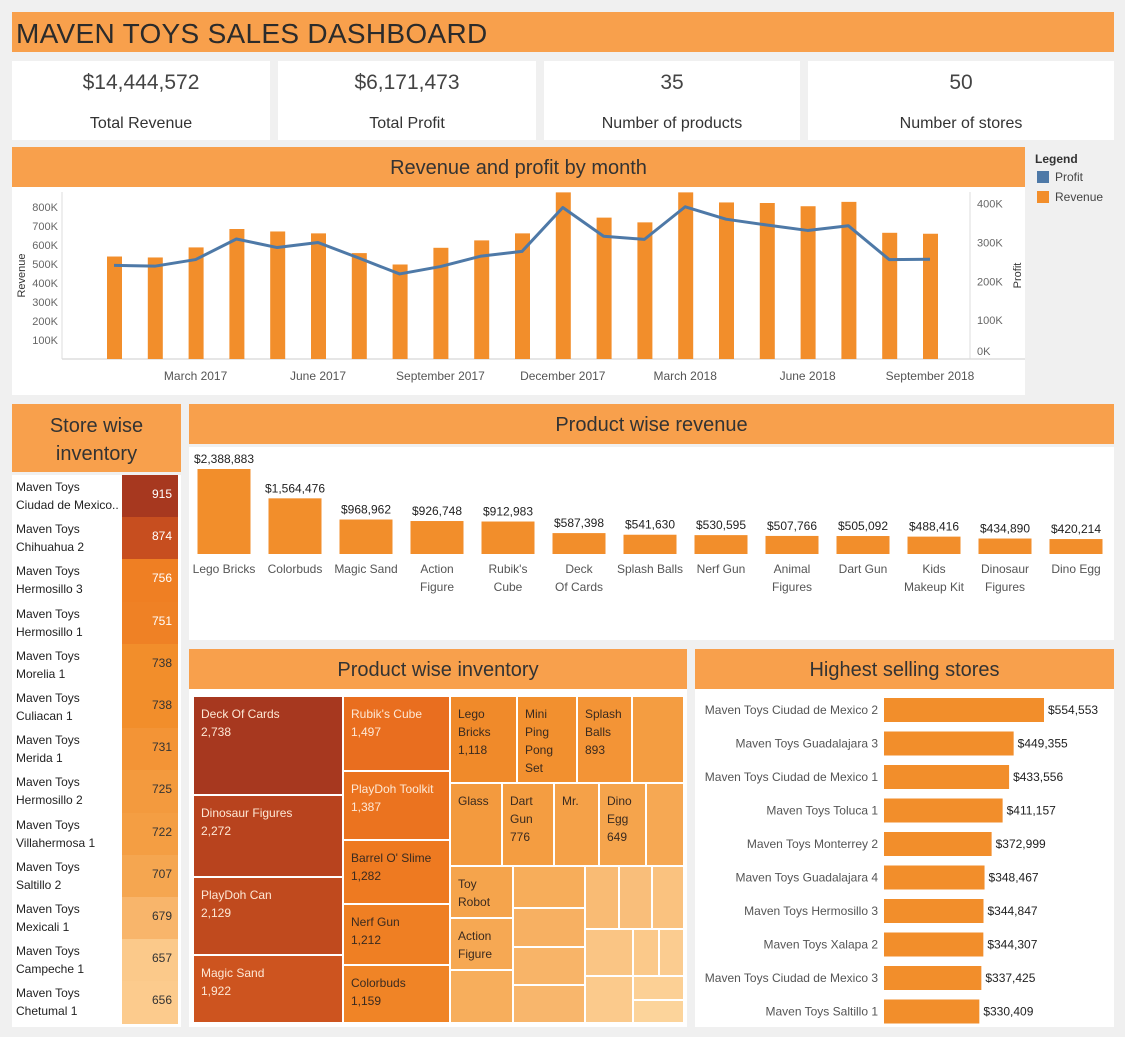 The width and height of the screenshot is (1125, 1037). Describe the element at coordinates (806, 744) in the screenshot. I see `store-name-label: Maven Toys Guadalajara 3` at that location.